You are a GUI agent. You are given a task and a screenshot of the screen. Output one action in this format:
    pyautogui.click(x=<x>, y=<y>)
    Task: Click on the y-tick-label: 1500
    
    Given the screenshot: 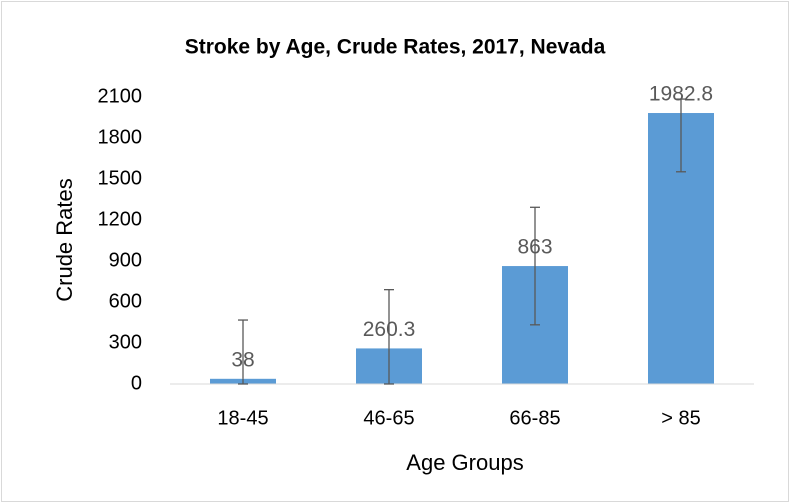 What is the action you would take?
    pyautogui.click(x=120, y=178)
    